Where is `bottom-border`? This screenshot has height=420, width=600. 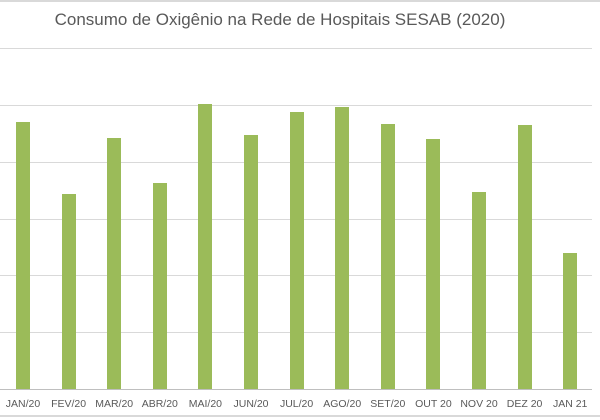
bottom-border is located at coordinates (300, 416).